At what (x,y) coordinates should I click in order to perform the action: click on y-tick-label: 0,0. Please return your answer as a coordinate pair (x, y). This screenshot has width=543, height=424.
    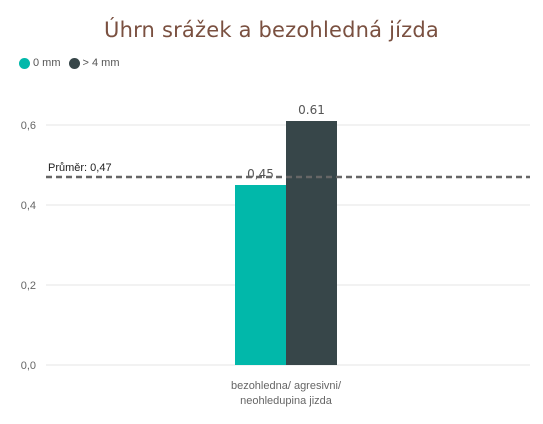
    Looking at the image, I should click on (28, 366).